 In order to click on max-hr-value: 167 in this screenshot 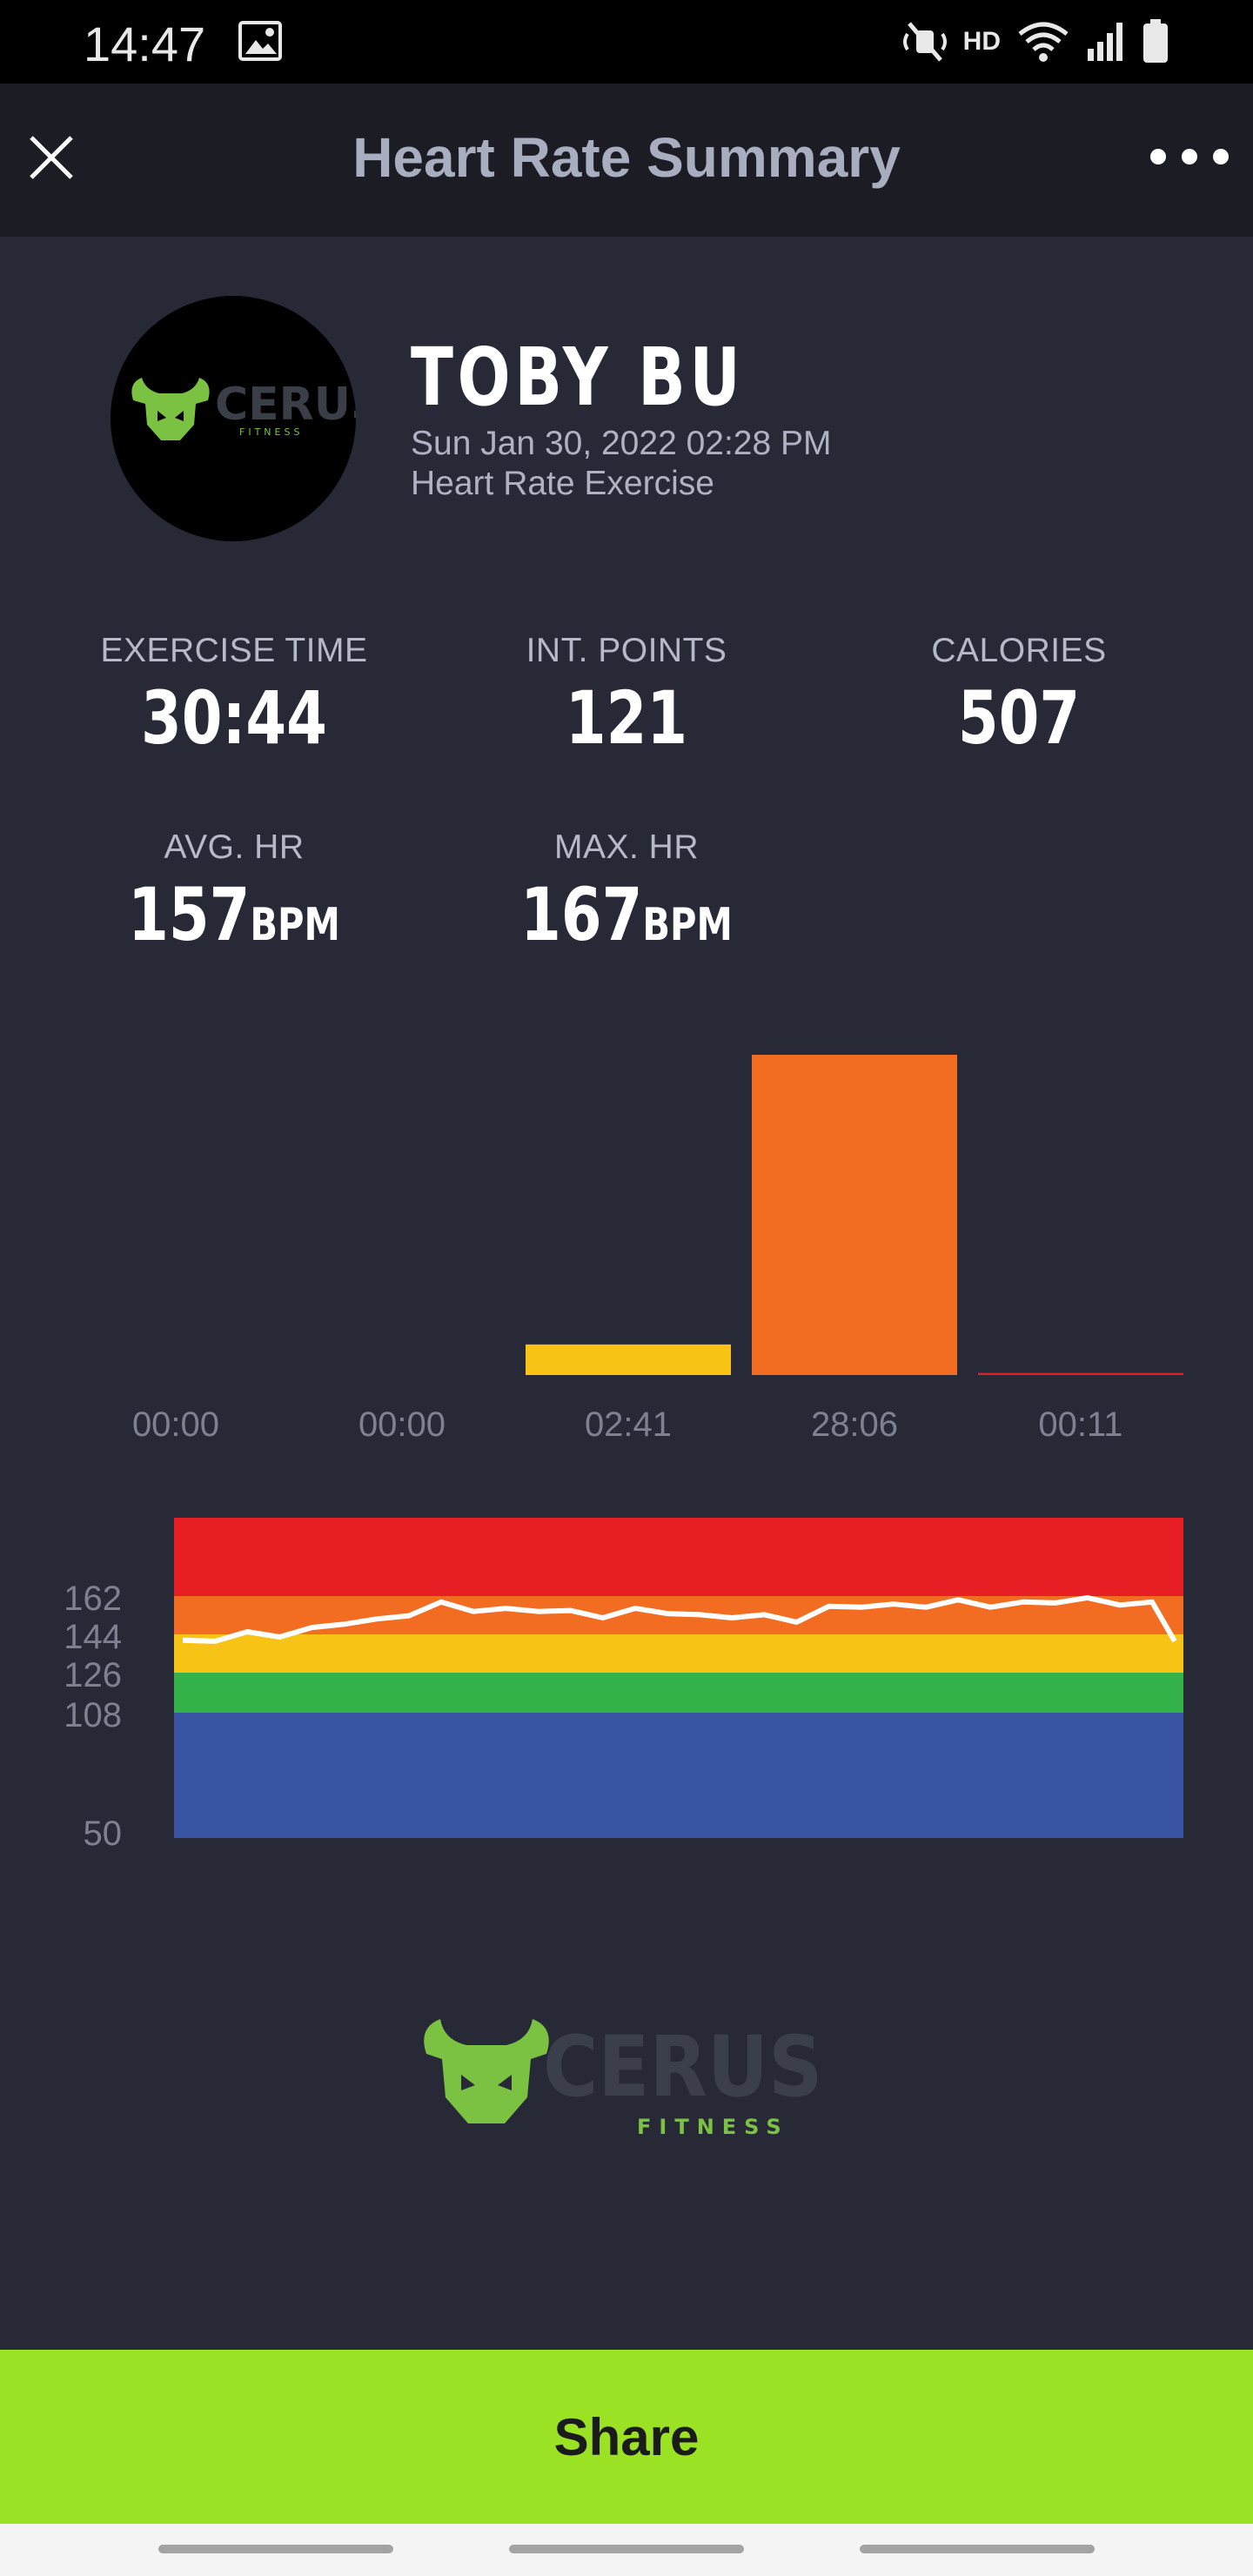, I will do `click(582, 915)`.